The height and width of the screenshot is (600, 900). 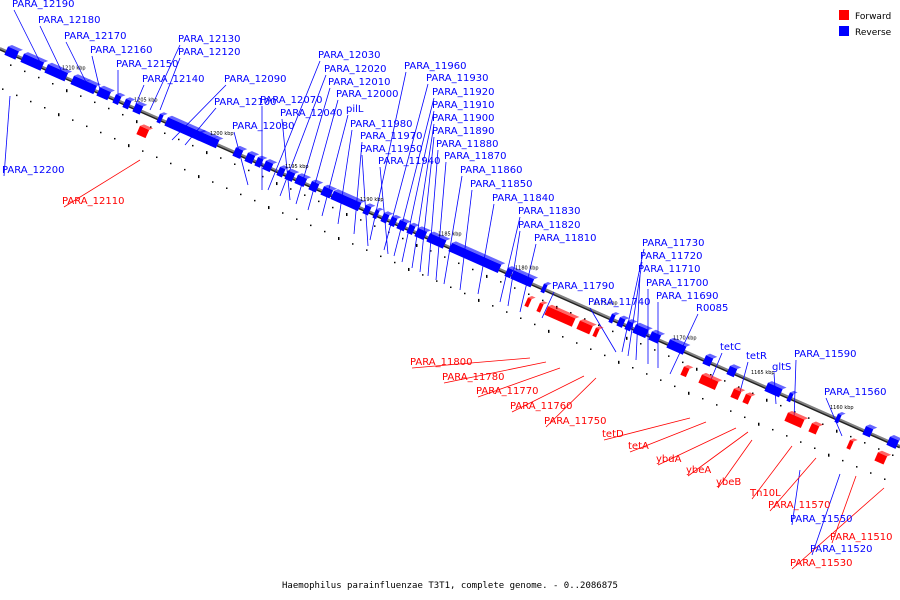 I want to click on kbp-label: 1180 kbp, so click(x=527, y=269).